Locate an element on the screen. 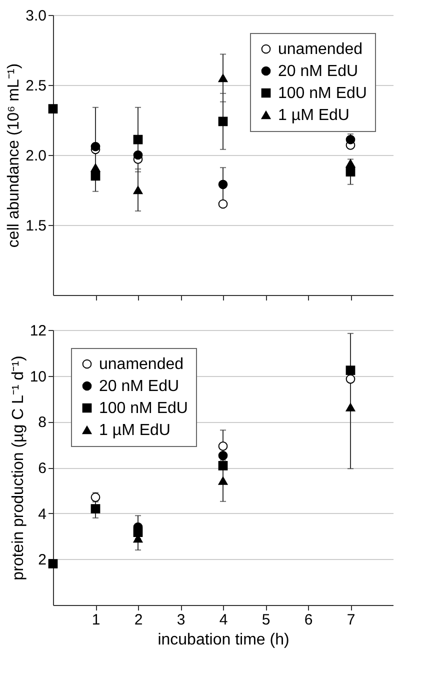  y-tick-label: 3.0 is located at coordinates (36, 16).